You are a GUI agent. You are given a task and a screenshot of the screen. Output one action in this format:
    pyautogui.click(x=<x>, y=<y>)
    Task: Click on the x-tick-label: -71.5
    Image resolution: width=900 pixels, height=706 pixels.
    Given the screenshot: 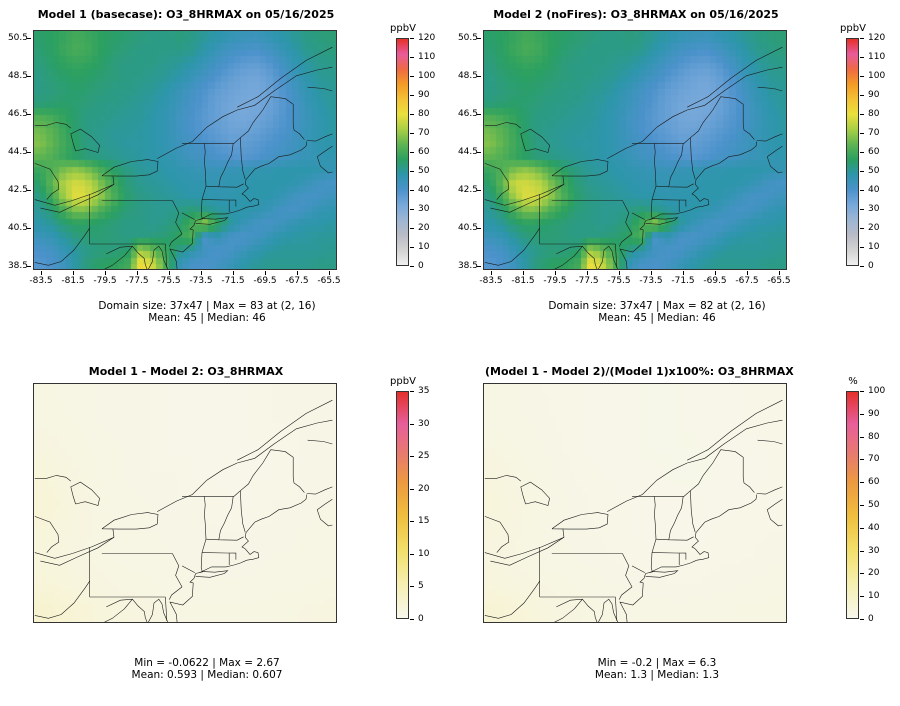 What is the action you would take?
    pyautogui.click(x=233, y=281)
    